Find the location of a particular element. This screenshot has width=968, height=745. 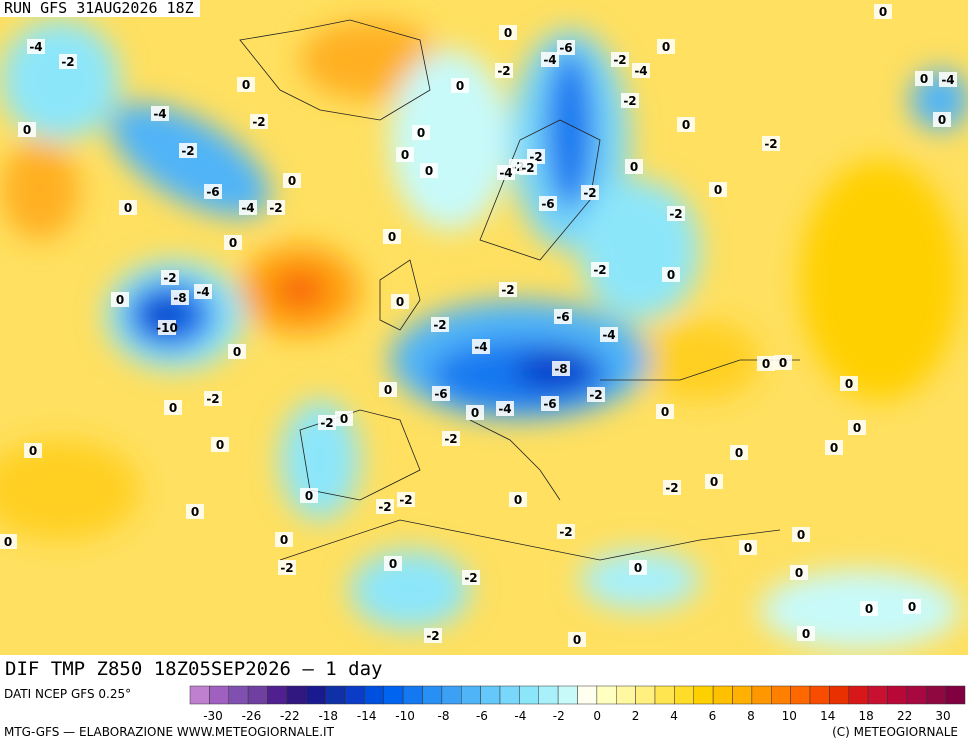

colorbar-label: -4 is located at coordinates (520, 716).